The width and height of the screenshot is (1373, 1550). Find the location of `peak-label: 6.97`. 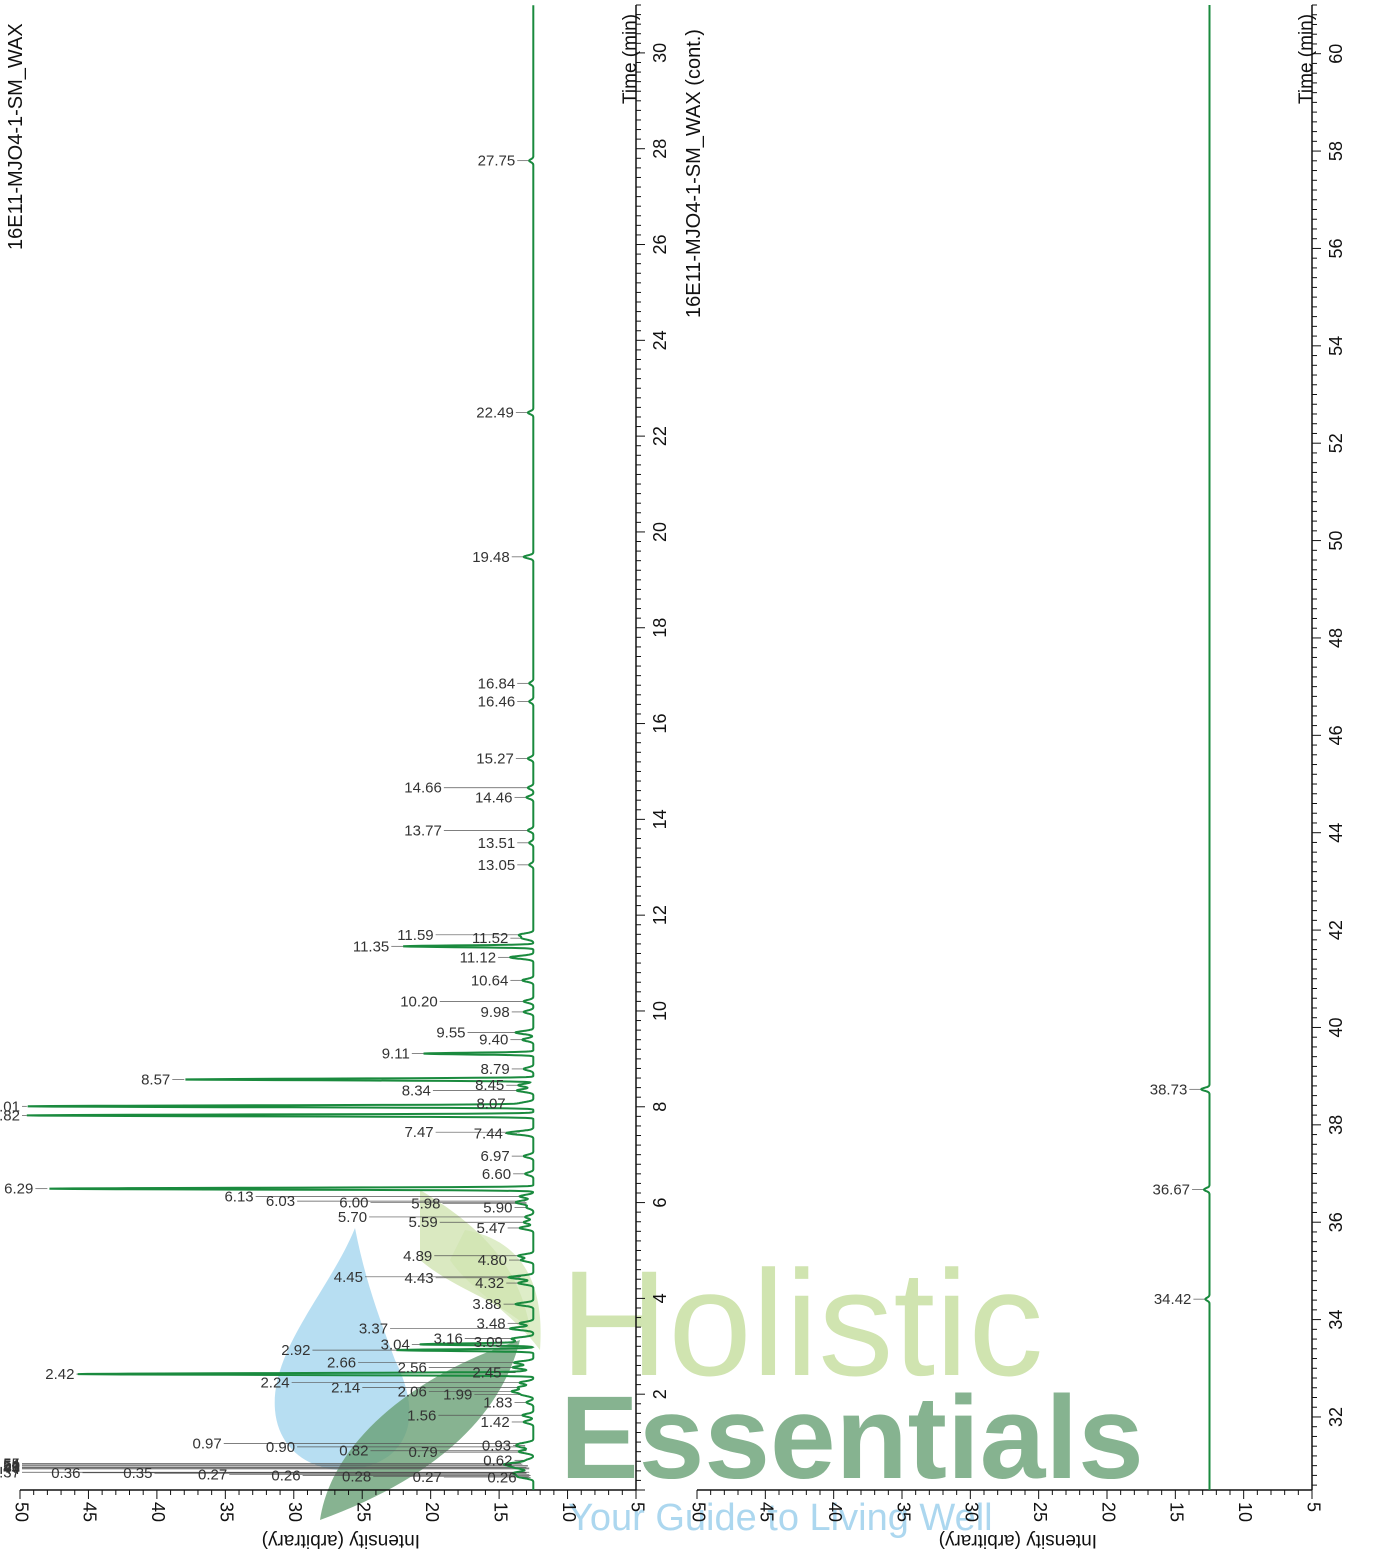

peak-label: 6.97 is located at coordinates (495, 1156).